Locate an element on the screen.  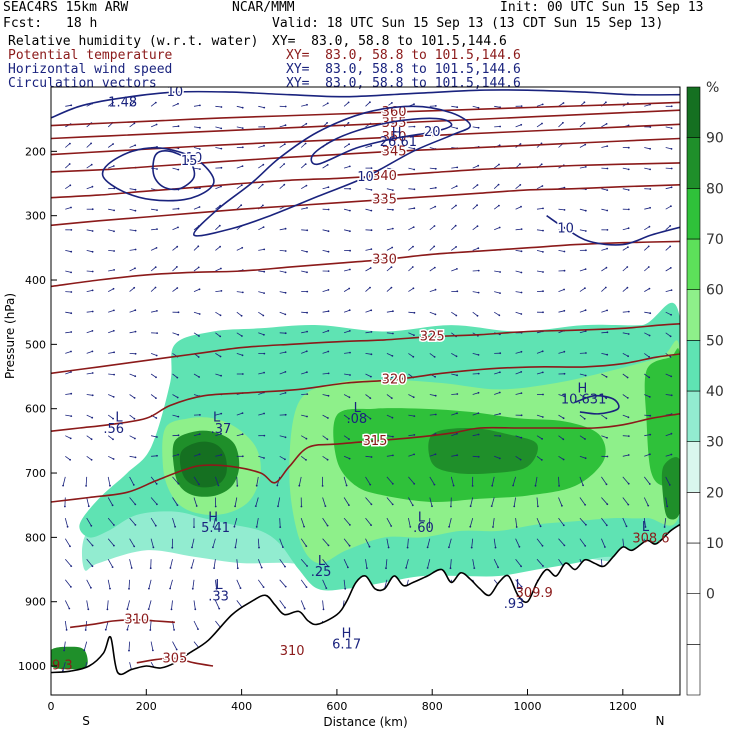
init-time: Init: 00 UTC Sun 15 Sep 13 is located at coordinates (602, 7).